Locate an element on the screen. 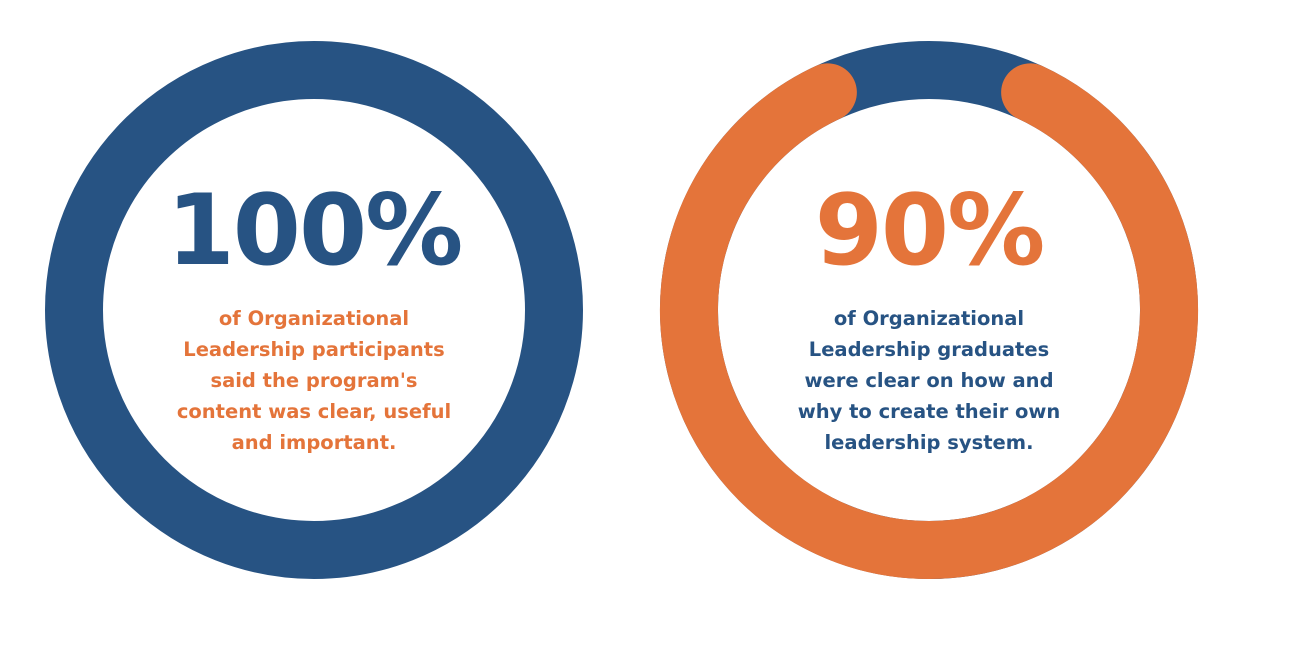  caption-line: said the program's is located at coordinates (314, 380).